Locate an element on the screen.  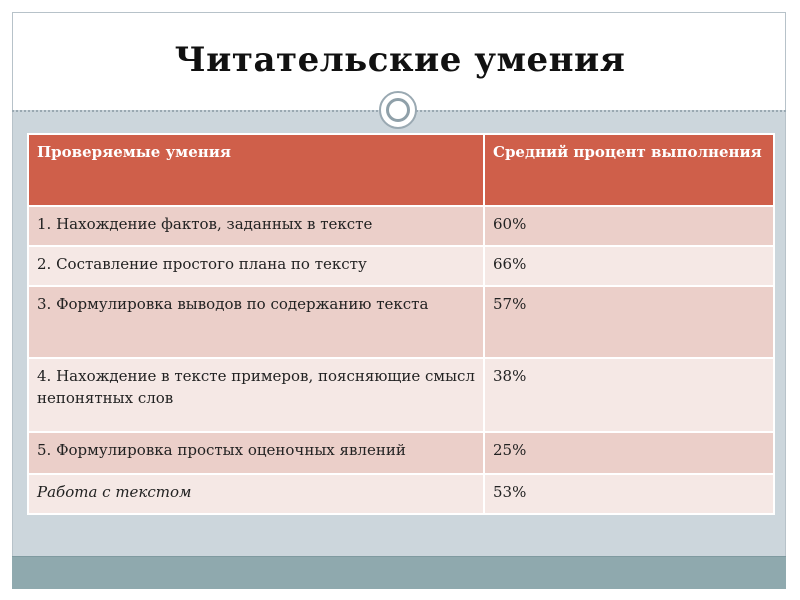
page-title: Читательские умения is located at coordinates (400, 60).